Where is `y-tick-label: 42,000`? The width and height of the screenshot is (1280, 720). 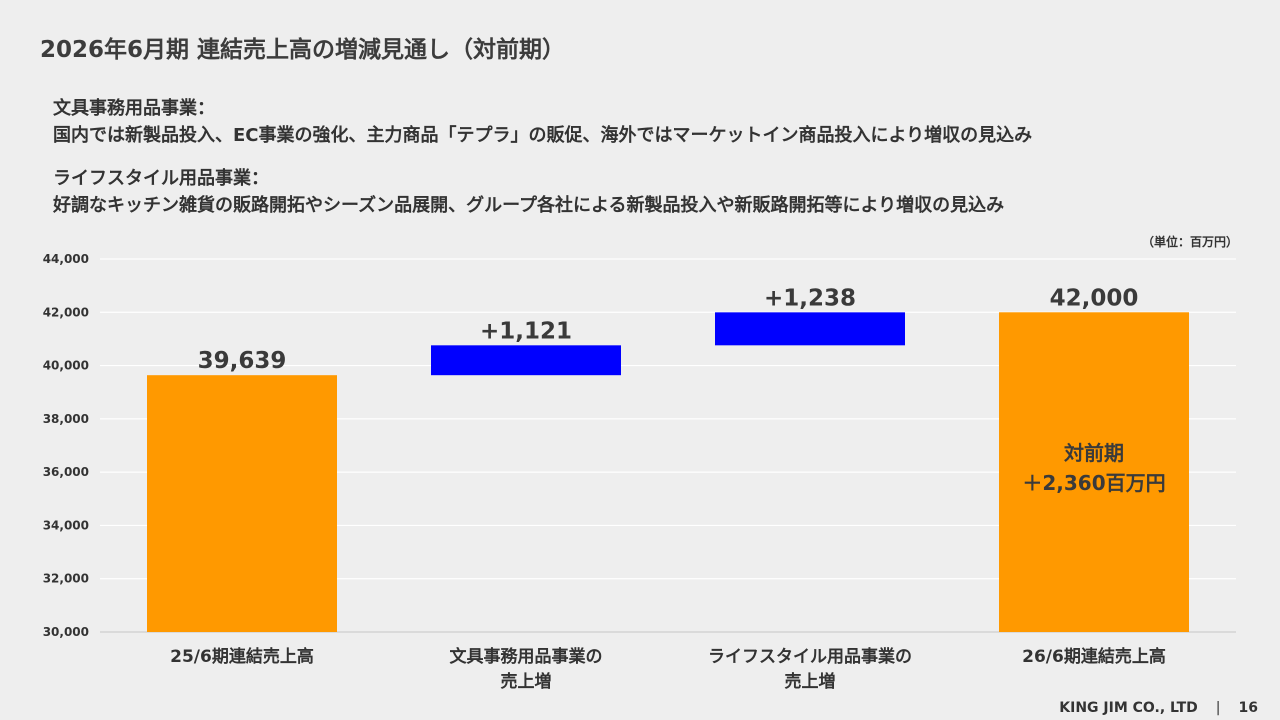 y-tick-label: 42,000 is located at coordinates (66, 312).